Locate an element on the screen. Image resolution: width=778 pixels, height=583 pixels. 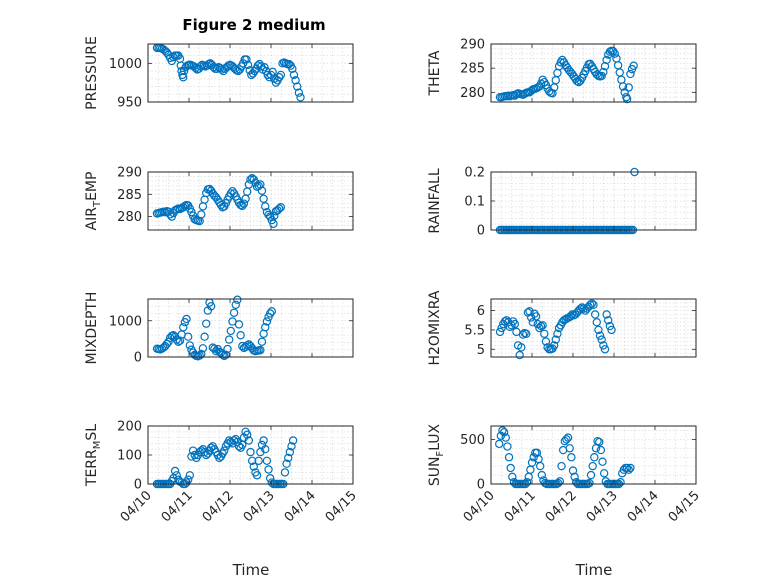
x-axis-label-right: Time is located at coordinates (594, 570).